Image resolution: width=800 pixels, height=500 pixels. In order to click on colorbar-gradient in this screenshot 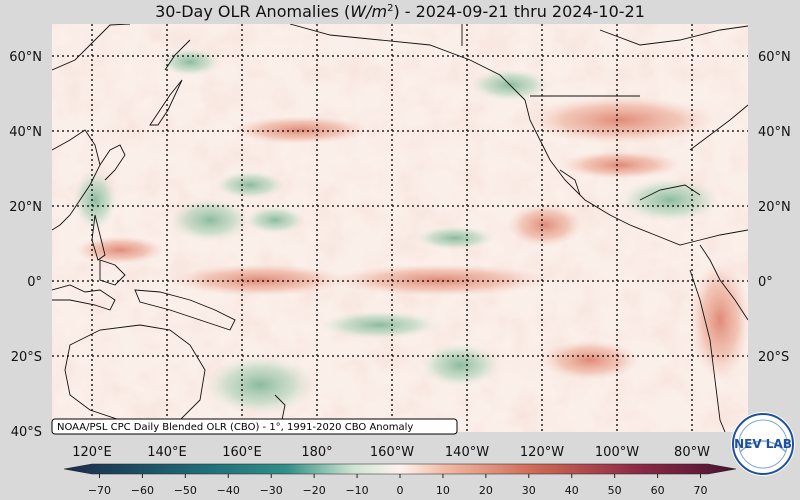, I will do `click(400, 469)`.